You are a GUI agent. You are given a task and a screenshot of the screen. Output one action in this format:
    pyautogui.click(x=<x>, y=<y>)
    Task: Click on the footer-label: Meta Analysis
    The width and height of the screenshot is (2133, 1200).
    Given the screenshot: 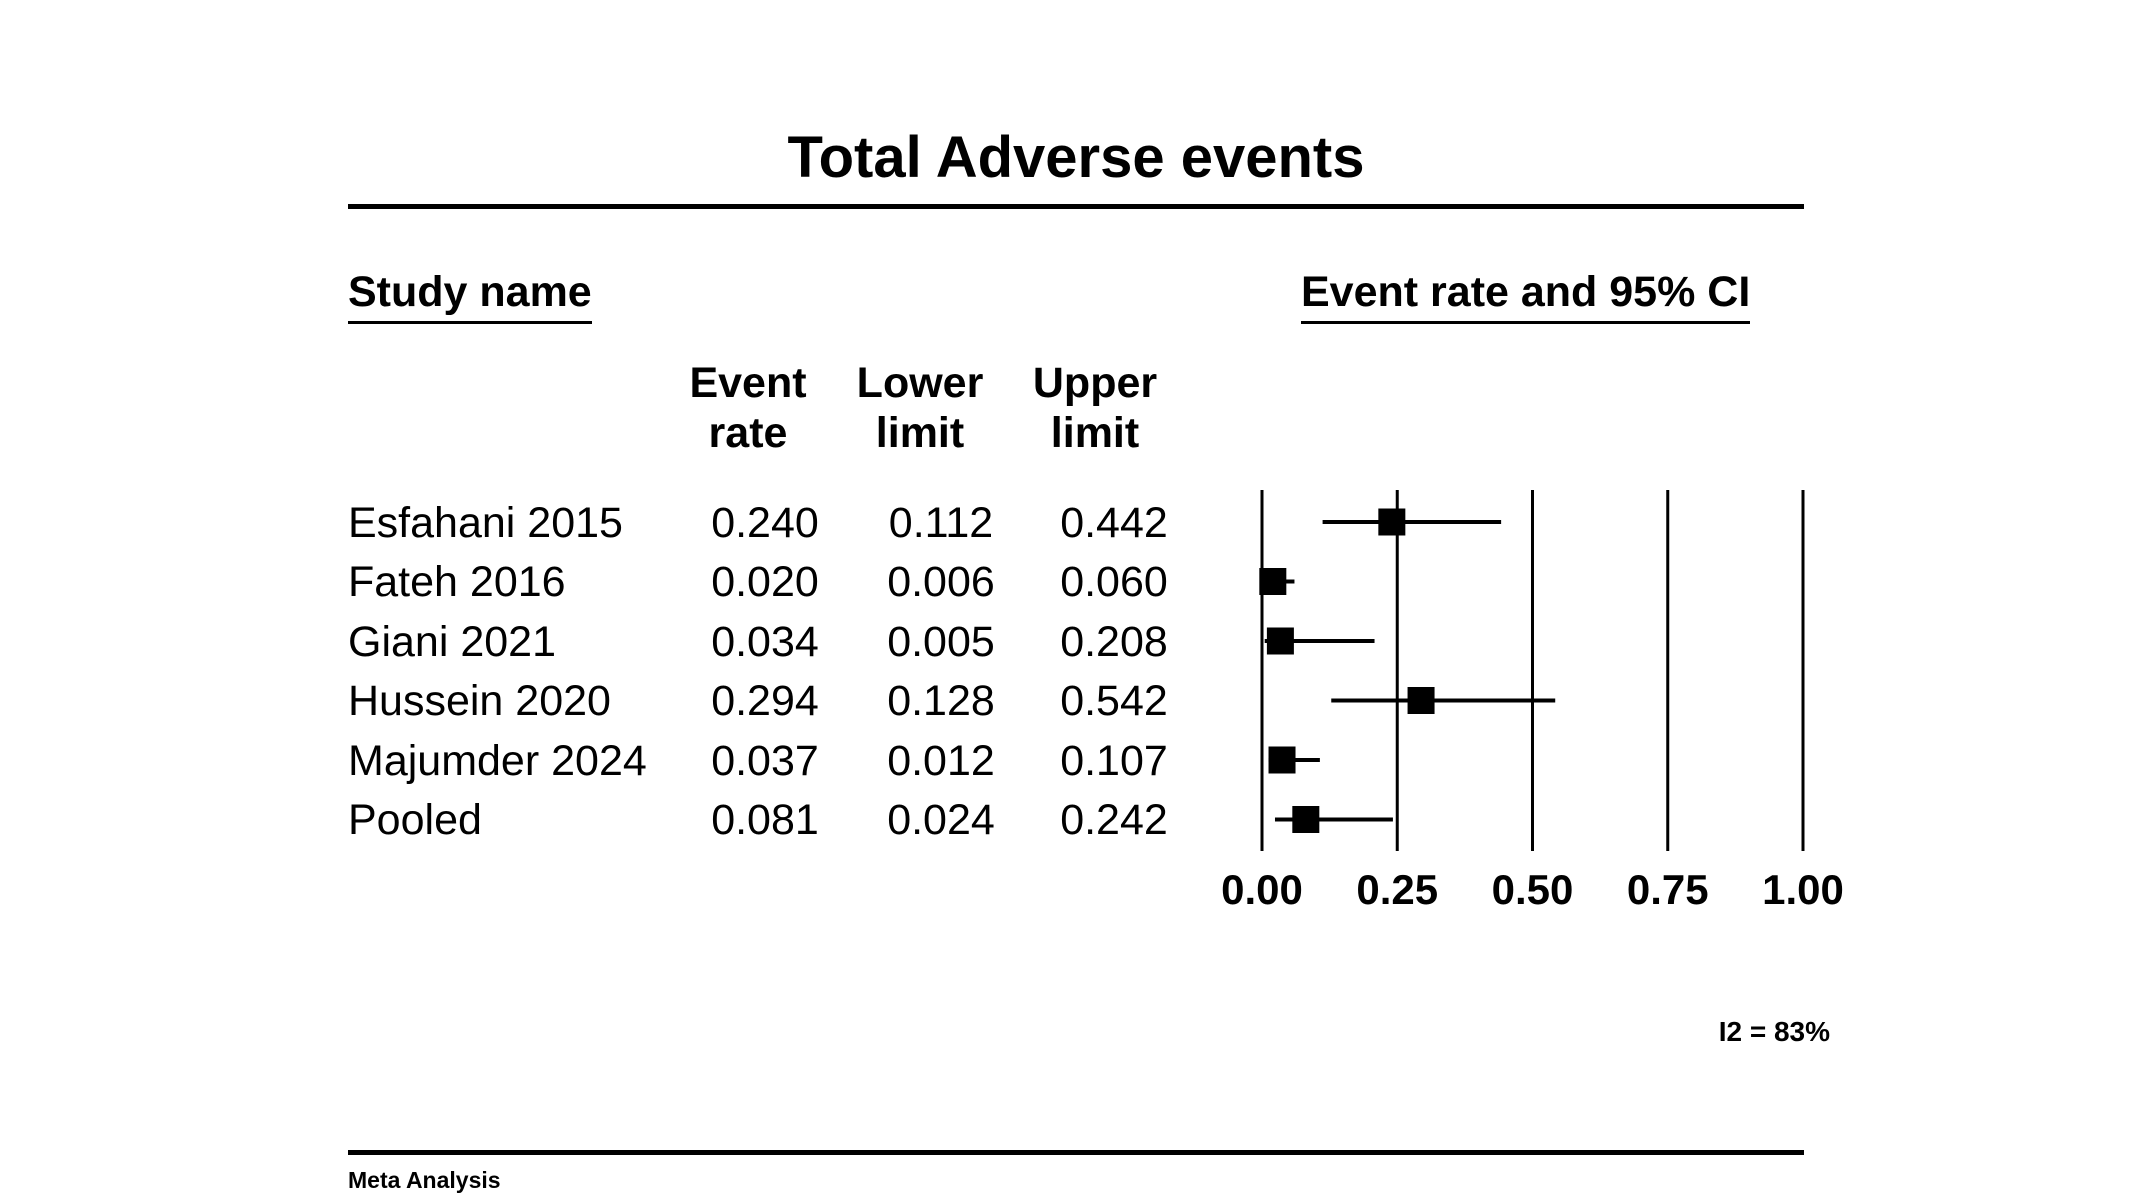 What is the action you would take?
    pyautogui.click(x=424, y=1180)
    